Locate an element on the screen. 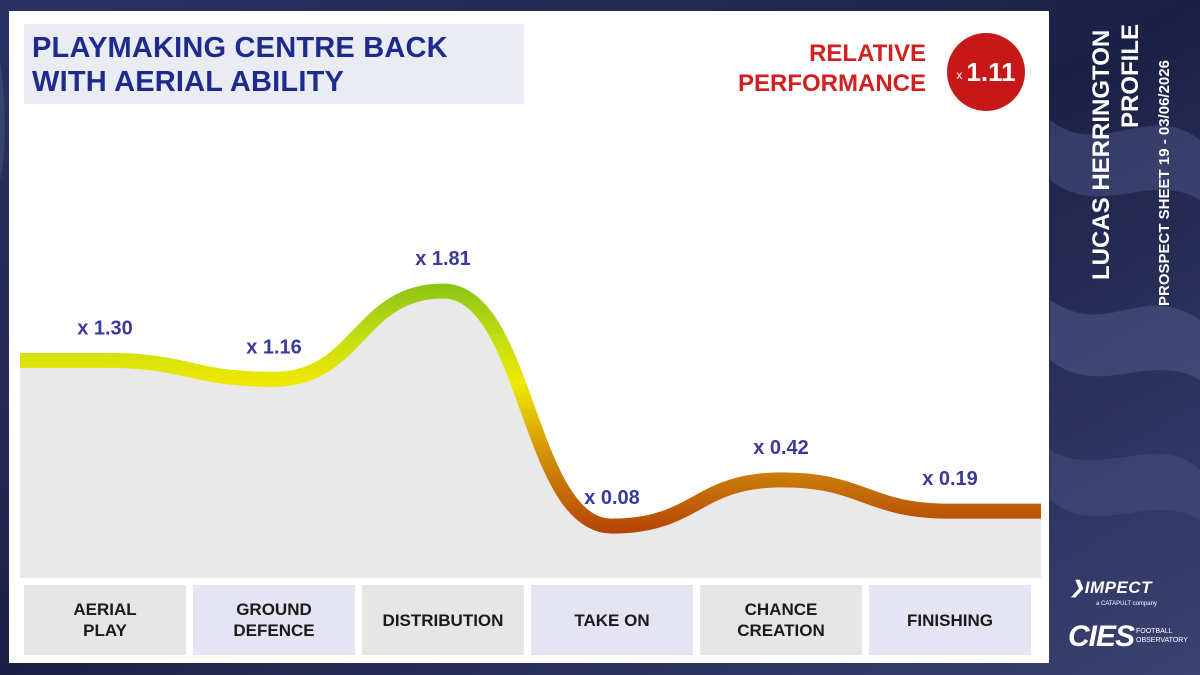 This screenshot has width=1200, height=675. impect-logo-sub: a CATAPULT company is located at coordinates (1126, 604).